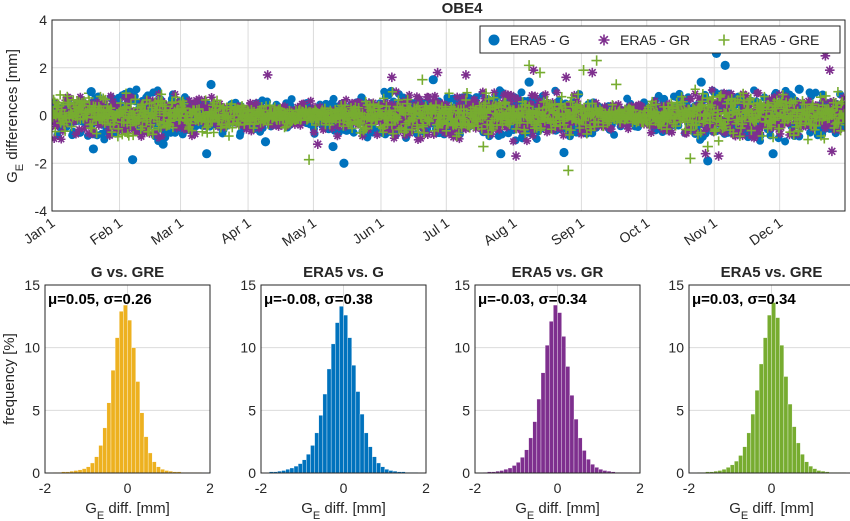 The width and height of the screenshot is (850, 521). I want to click on x-tick-label: May 1, so click(299, 231).